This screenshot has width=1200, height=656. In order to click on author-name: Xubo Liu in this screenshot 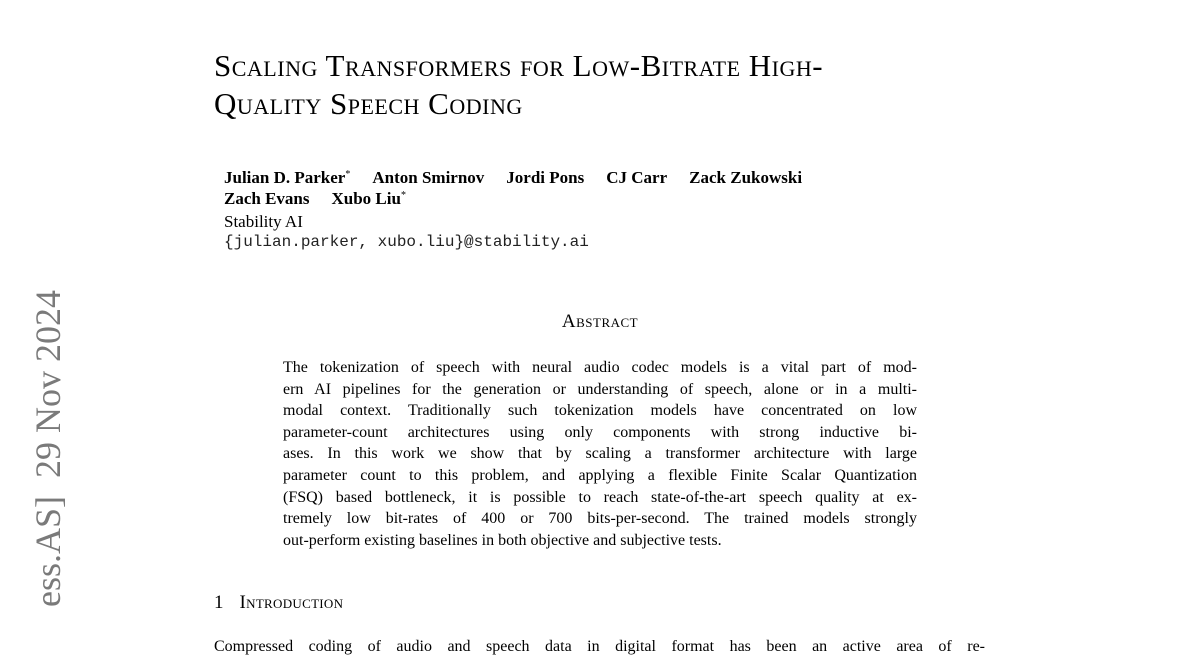, I will do `click(366, 198)`.